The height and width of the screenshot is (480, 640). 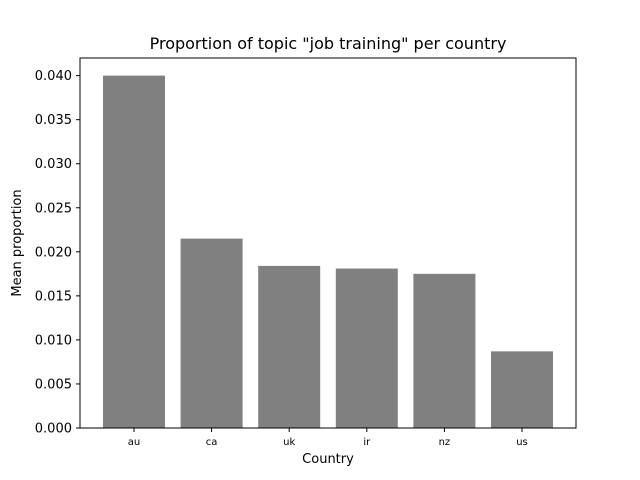 I want to click on bar-ca, so click(x=211, y=333).